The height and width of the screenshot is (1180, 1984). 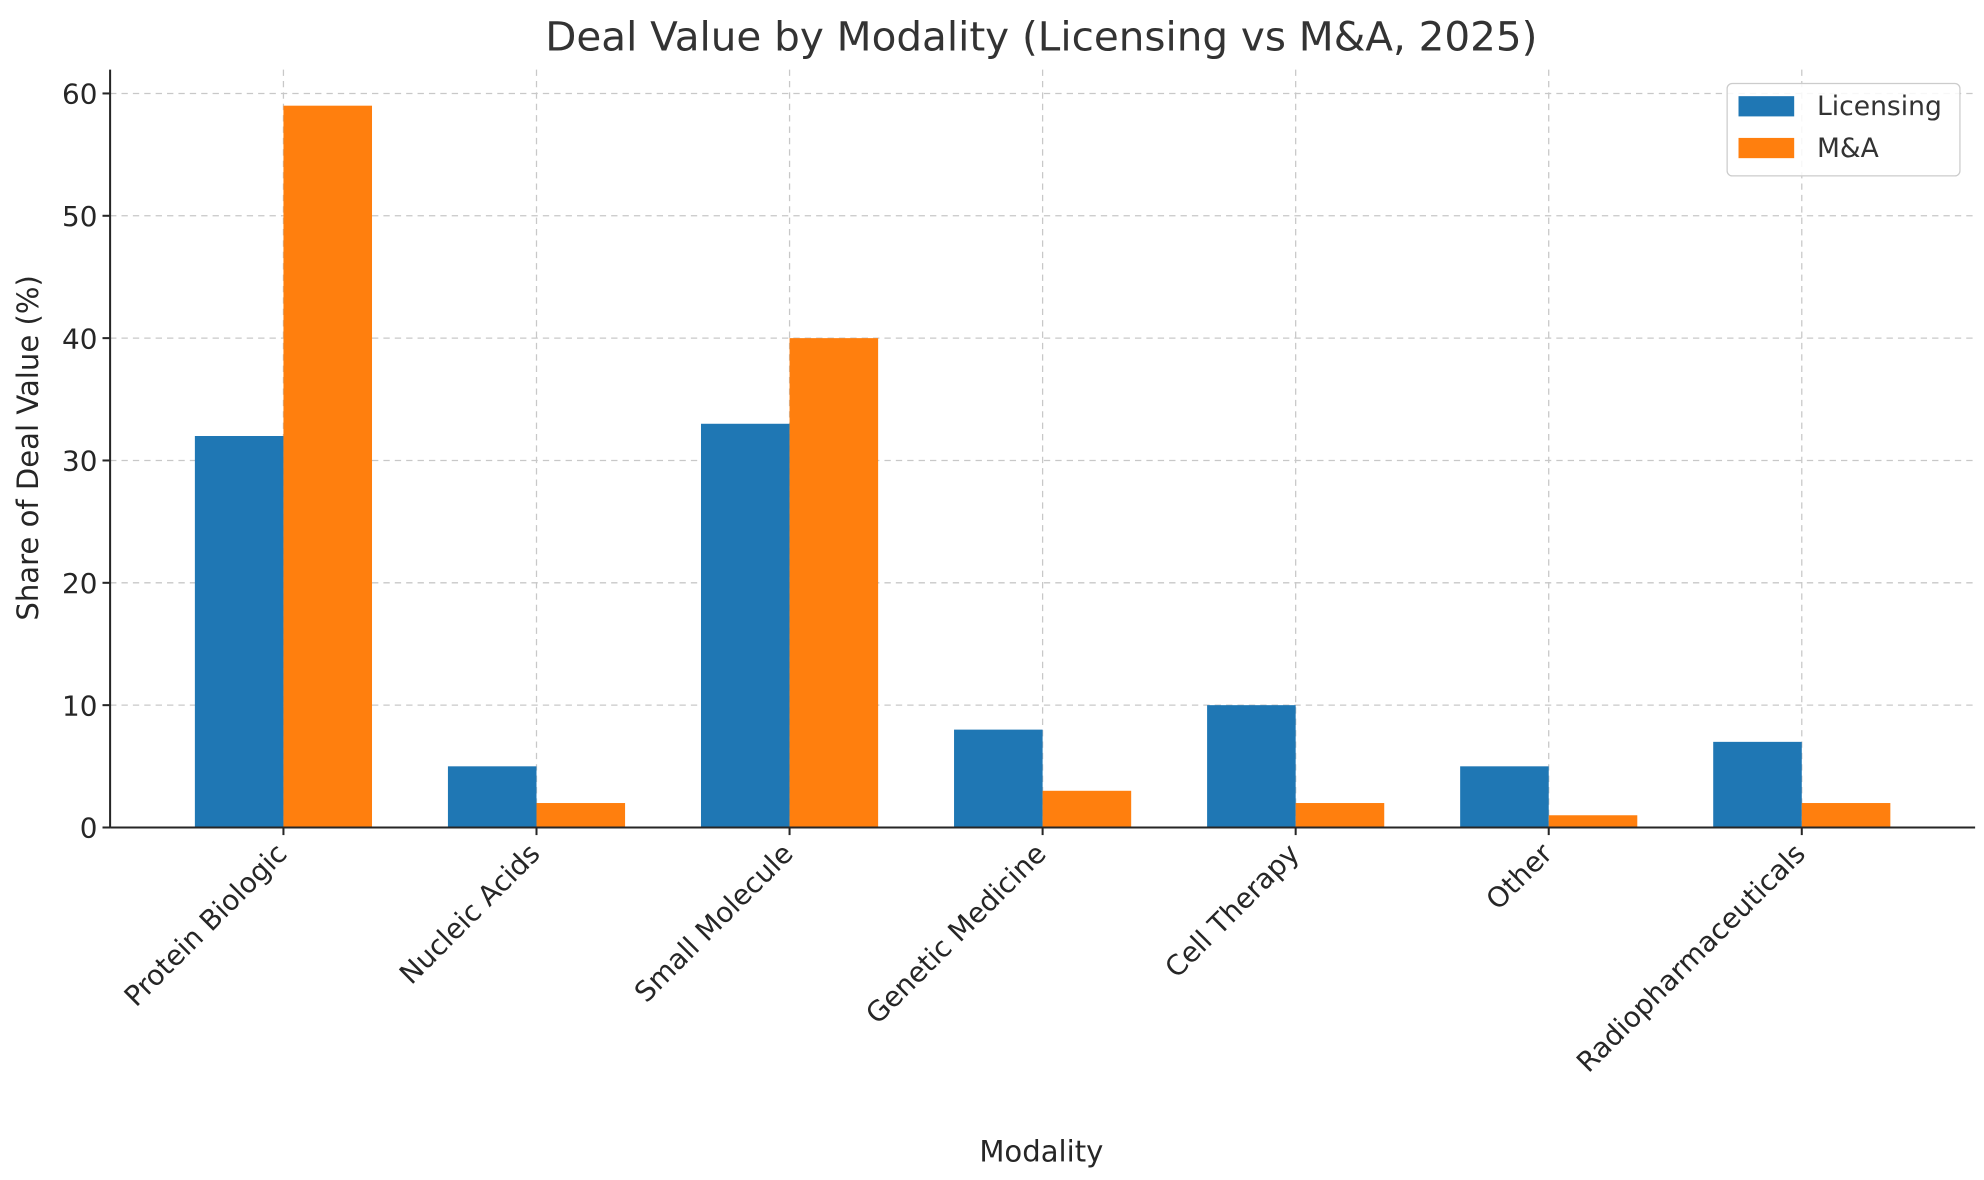 I want to click on x-tick-label: Other, so click(x=1520, y=877).